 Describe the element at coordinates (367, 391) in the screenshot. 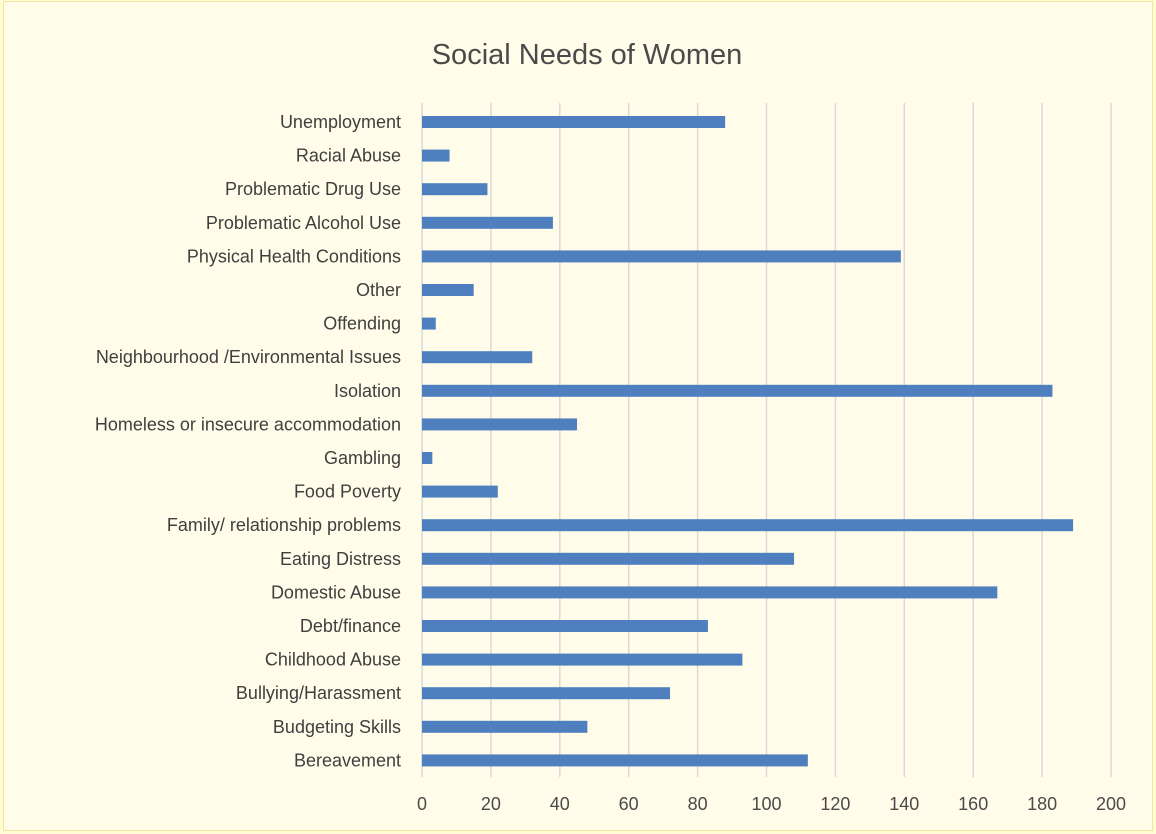

I see `category-label: Isolation` at that location.